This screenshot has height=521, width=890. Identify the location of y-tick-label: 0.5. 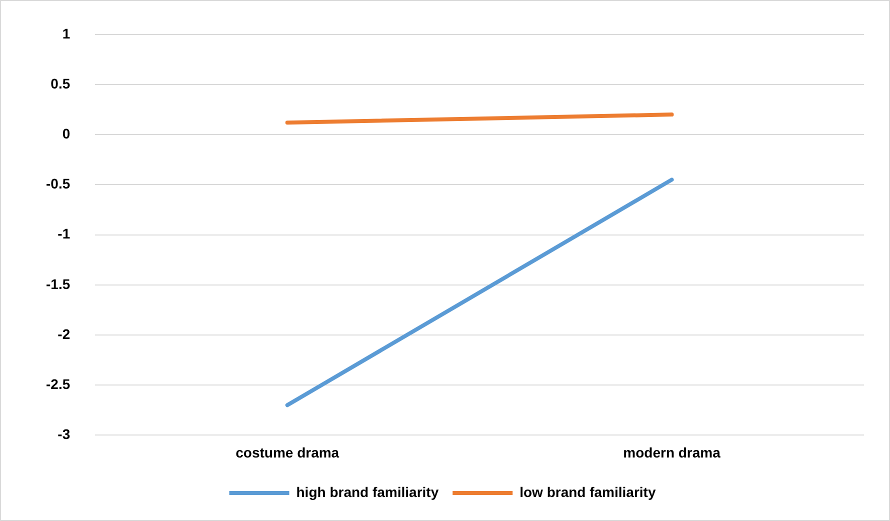
(60, 83).